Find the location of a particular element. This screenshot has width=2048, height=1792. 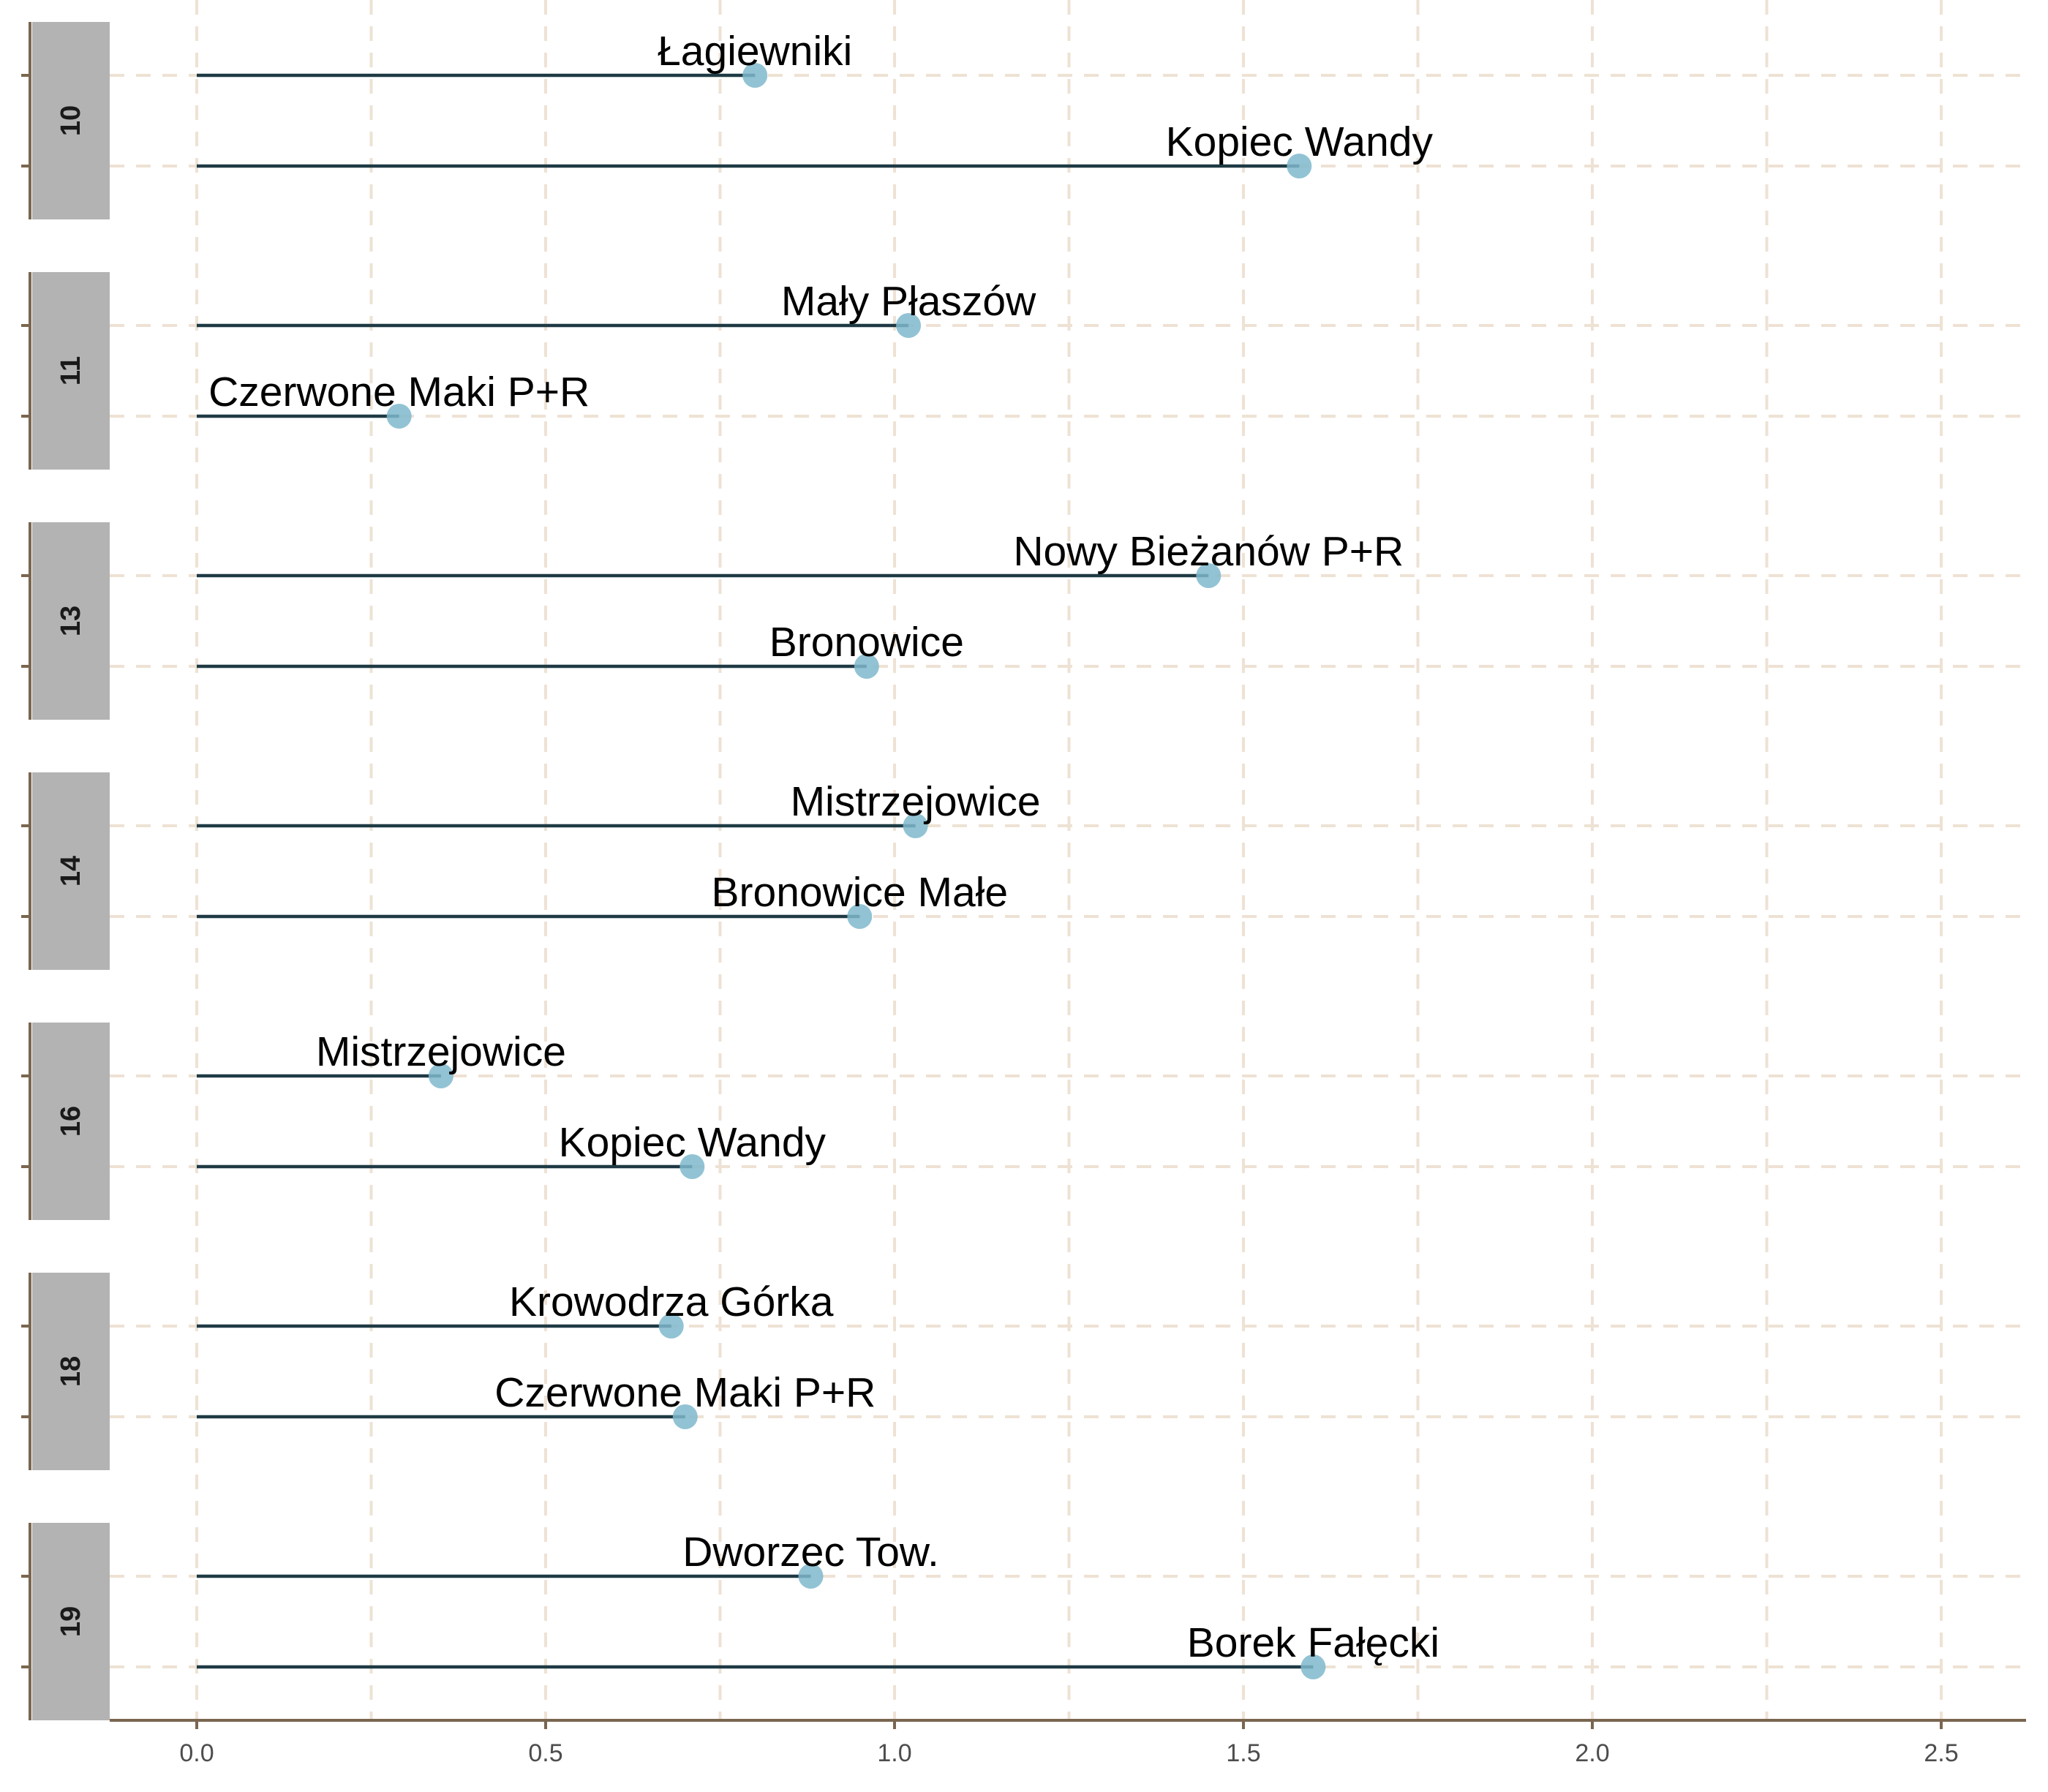

point-label: Mały Płaszów is located at coordinates (908, 301).